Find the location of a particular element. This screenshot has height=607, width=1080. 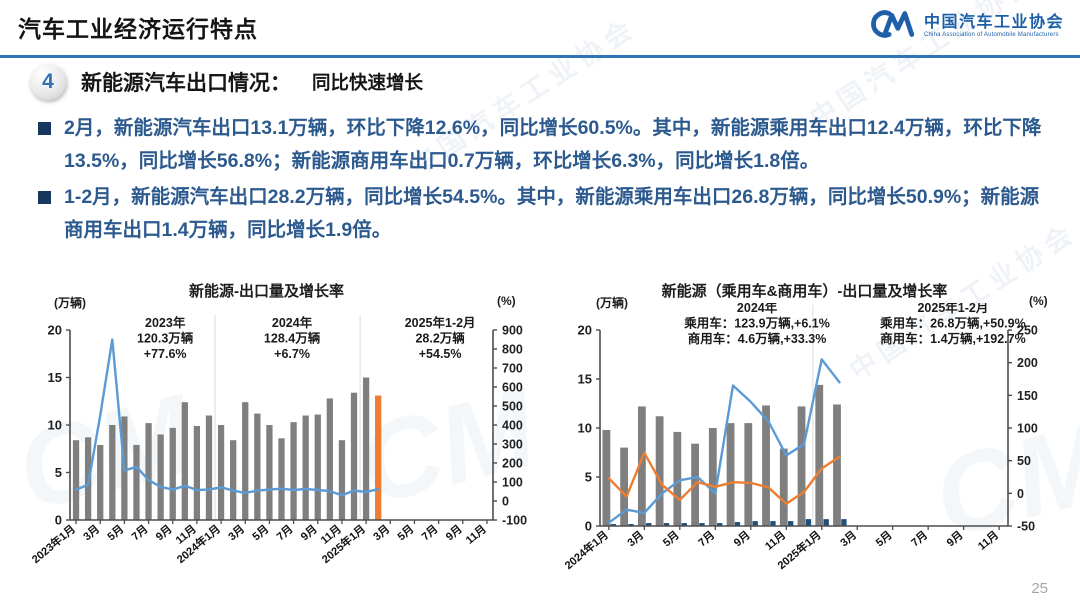

svg-text: 商用车：4.6万辆,+33.3% is located at coordinates (757, 338).